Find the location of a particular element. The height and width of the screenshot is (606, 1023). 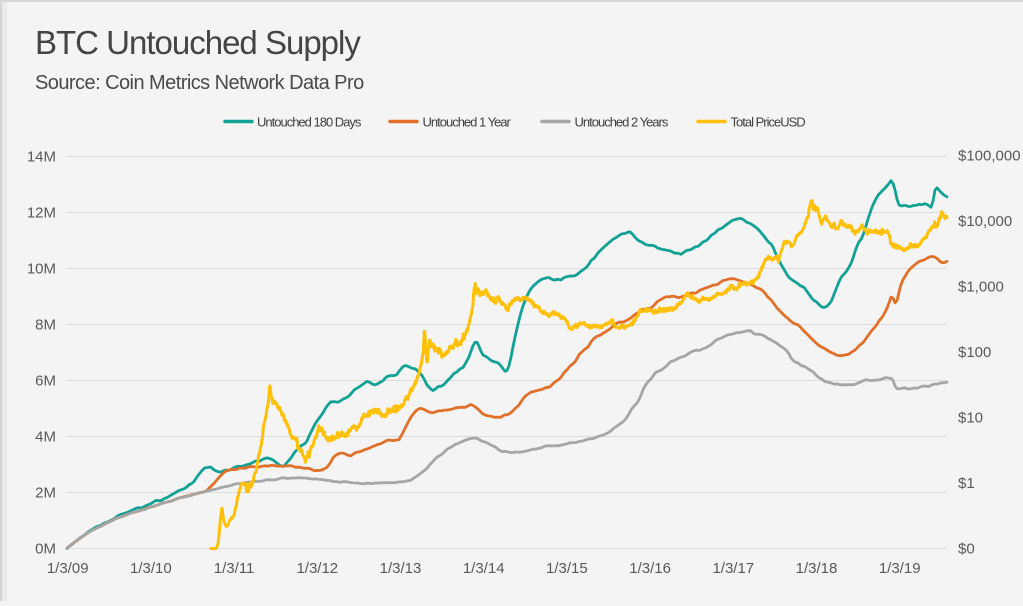

svg-text: $0 is located at coordinates (966, 549).